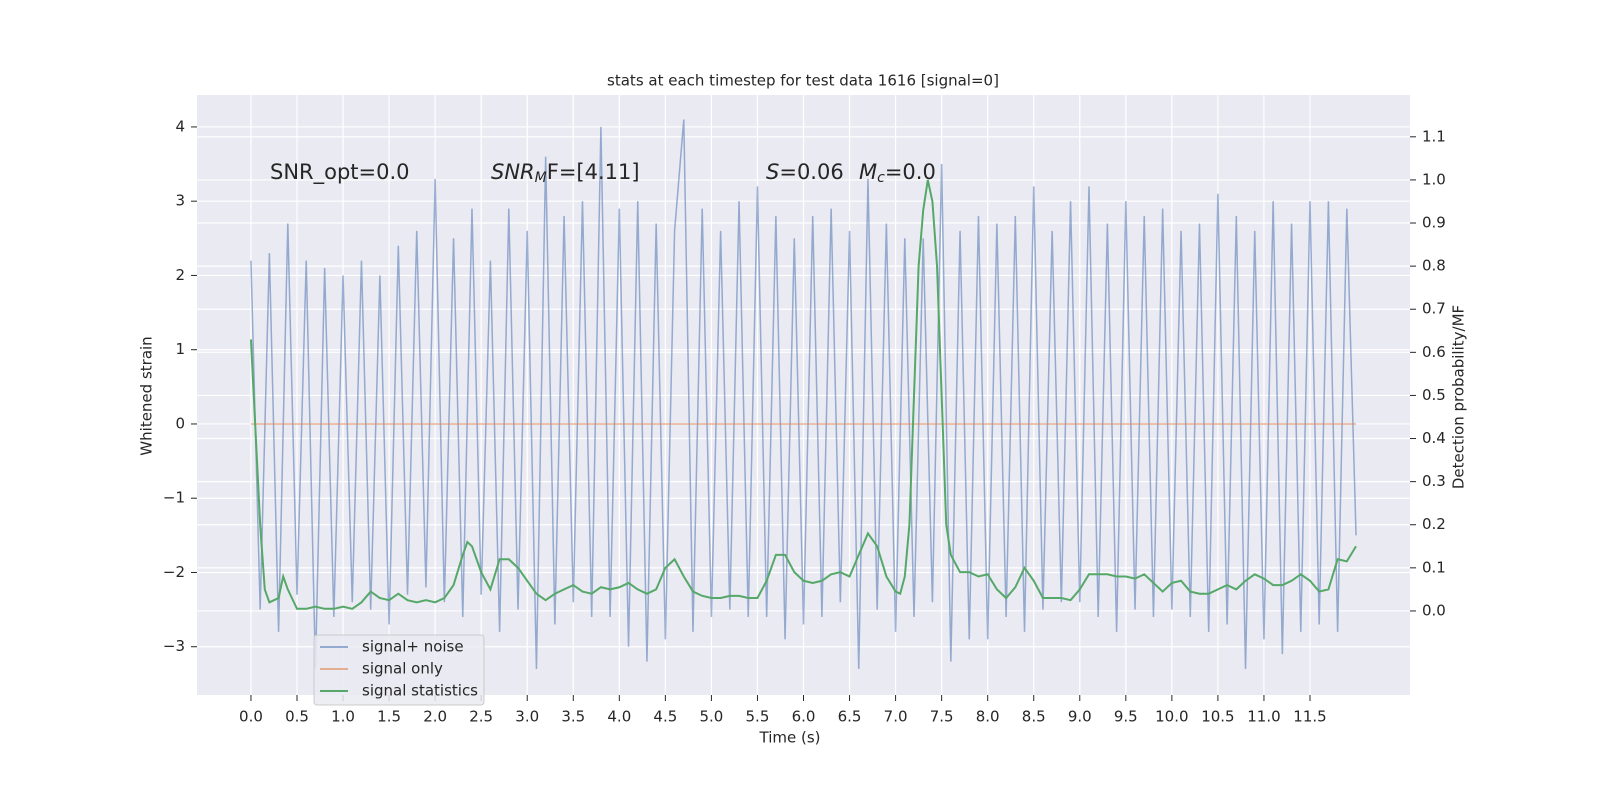 This screenshot has height=804, width=1600. Describe the element at coordinates (758, 717) in the screenshot. I see `x-tick-label: 5.5` at that location.